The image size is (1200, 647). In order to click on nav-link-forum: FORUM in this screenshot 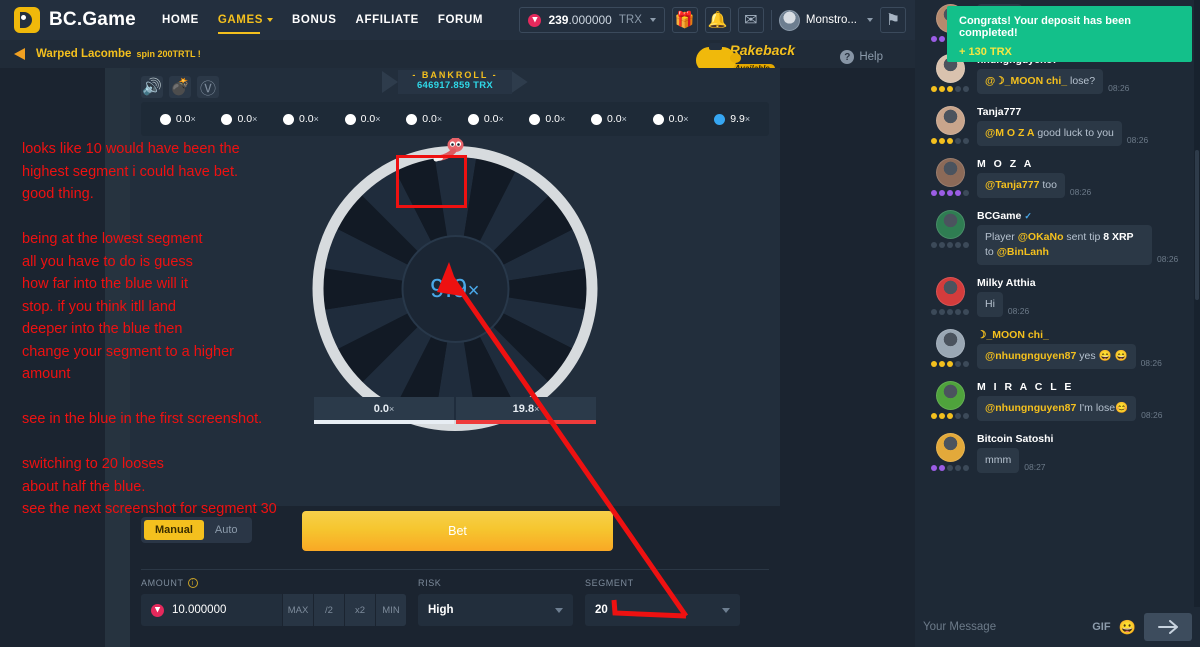, I will do `click(460, 20)`.